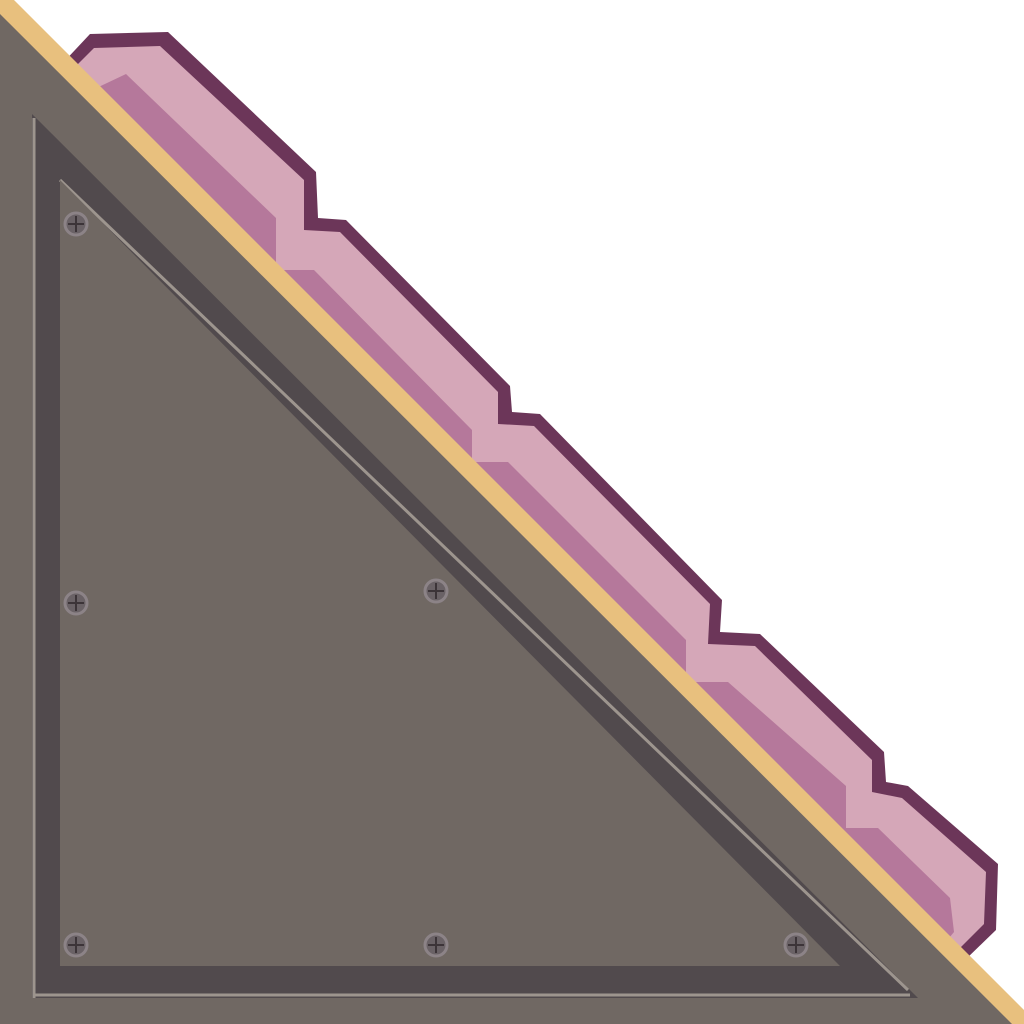  Describe the element at coordinates (796, 945) in the screenshot. I see `bolt-bottom-right-cross-bolt-icon` at that location.